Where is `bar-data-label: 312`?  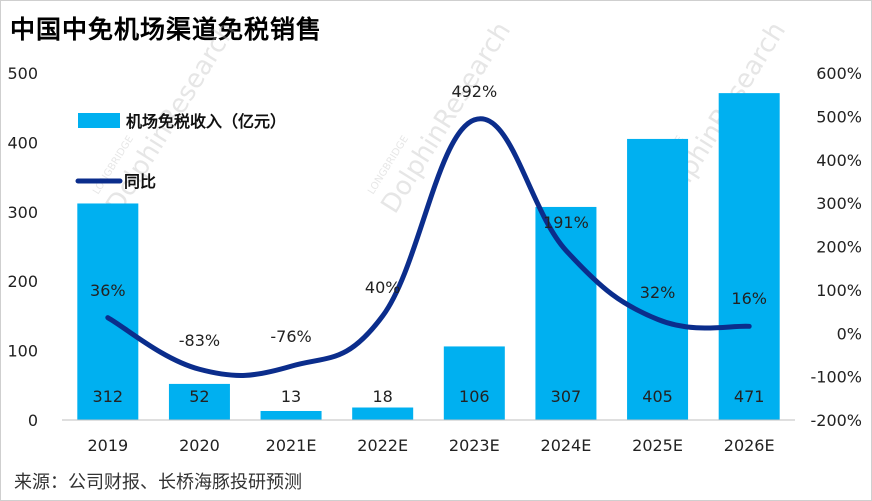
bar-data-label: 312 is located at coordinates (108, 396).